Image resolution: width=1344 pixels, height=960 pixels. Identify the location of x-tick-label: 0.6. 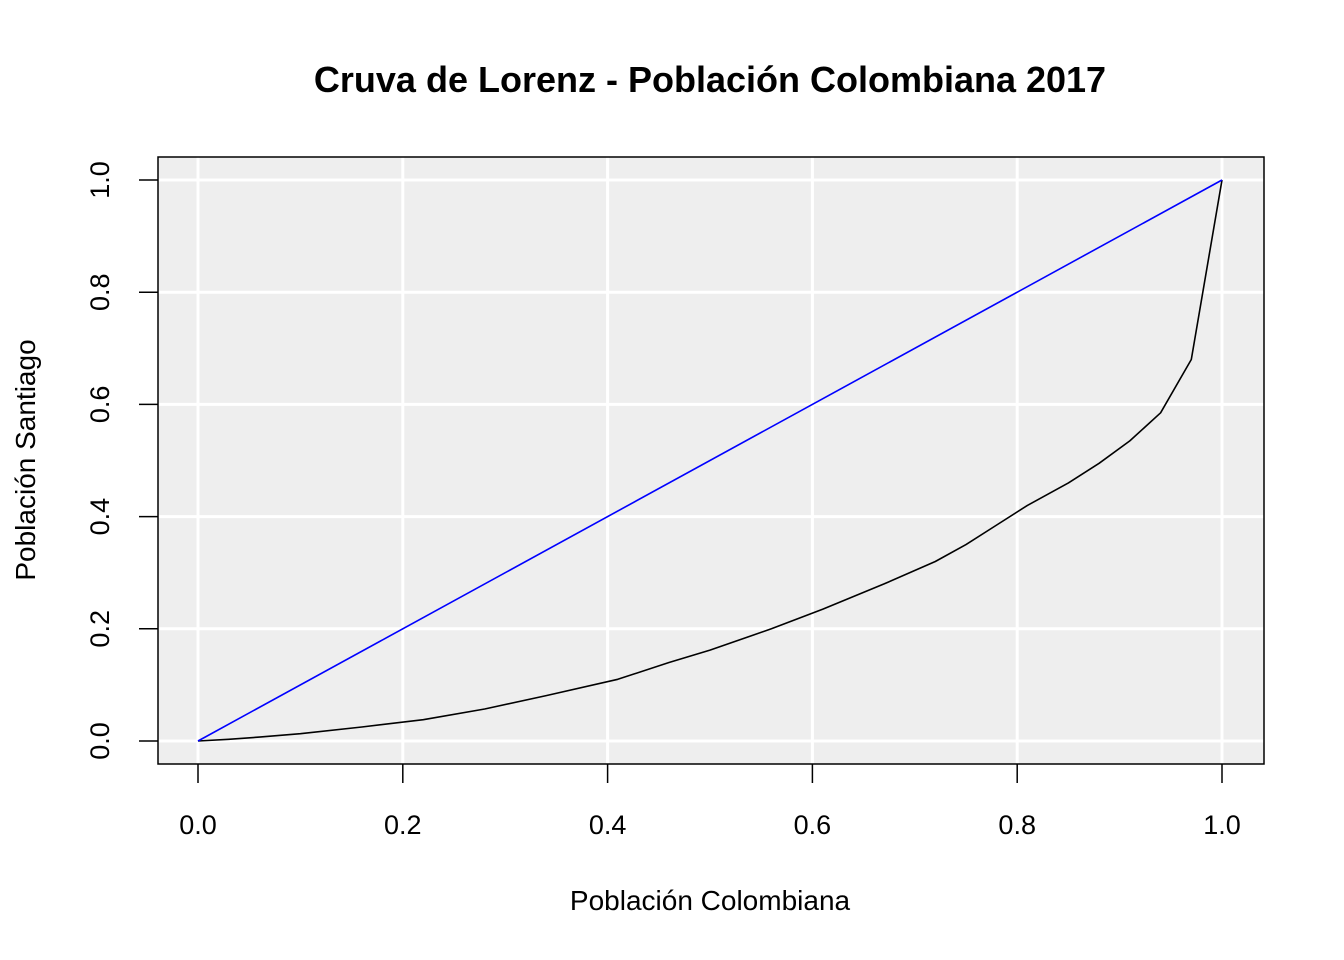
(813, 825).